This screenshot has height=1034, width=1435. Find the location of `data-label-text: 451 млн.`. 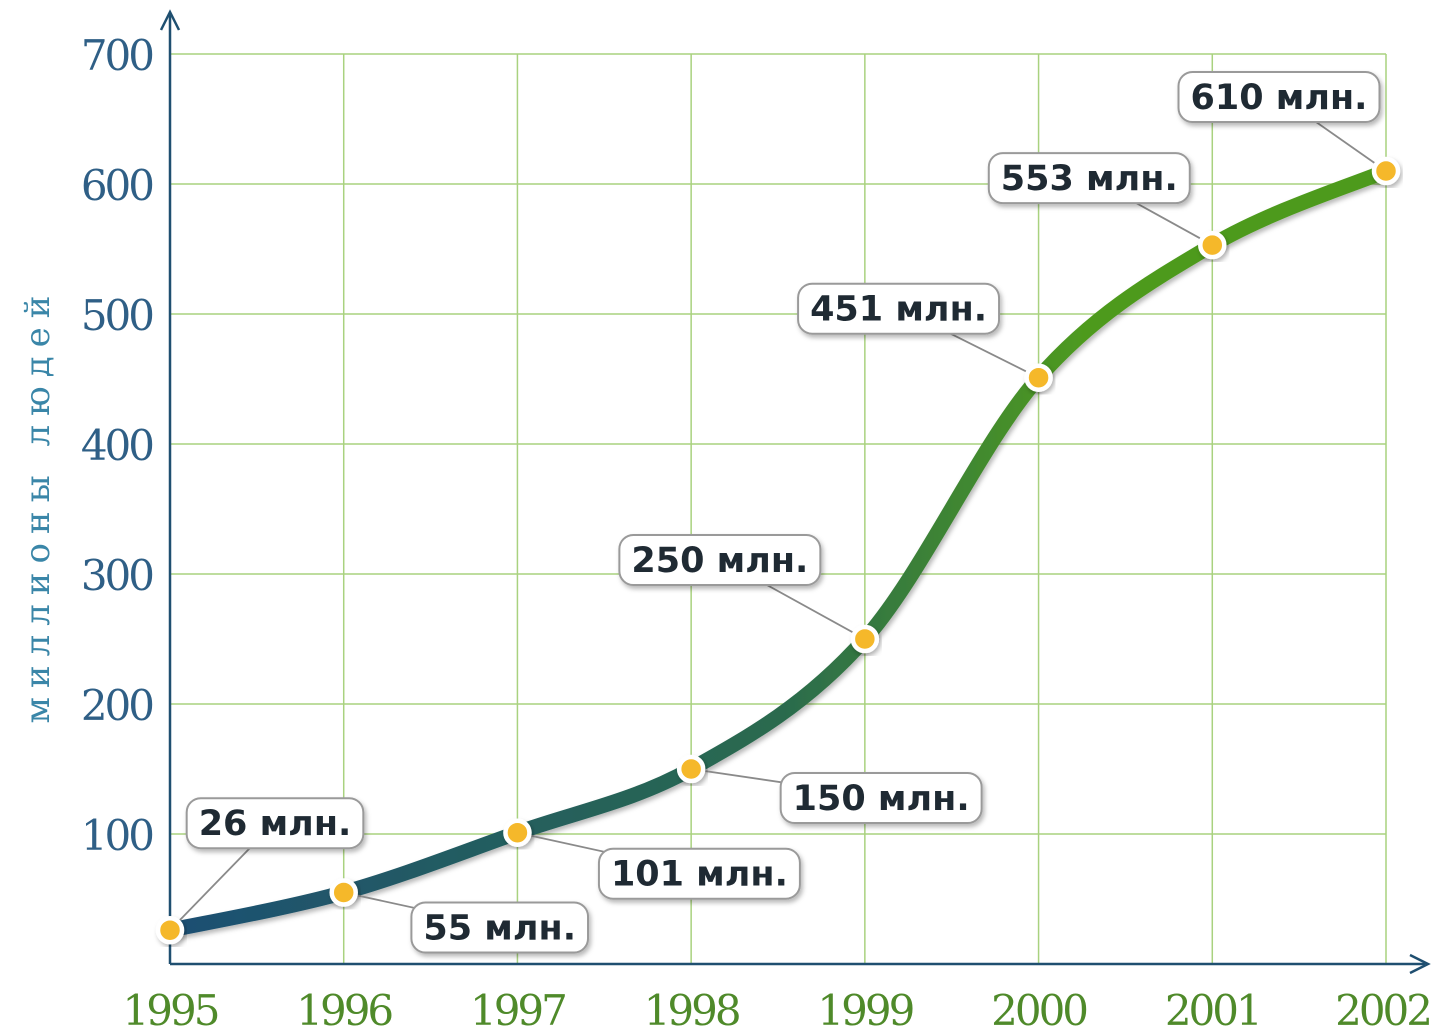

data-label-text: 451 млн. is located at coordinates (898, 310).